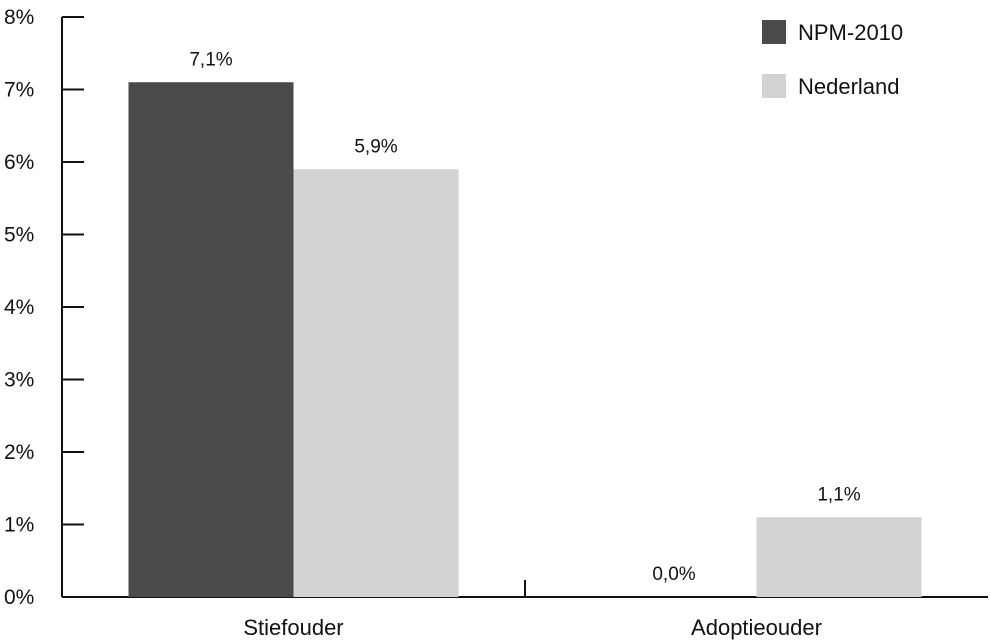 This screenshot has height=640, width=991. What do you see at coordinates (293, 627) in the screenshot?
I see `x-category-label: Stiefouder` at bounding box center [293, 627].